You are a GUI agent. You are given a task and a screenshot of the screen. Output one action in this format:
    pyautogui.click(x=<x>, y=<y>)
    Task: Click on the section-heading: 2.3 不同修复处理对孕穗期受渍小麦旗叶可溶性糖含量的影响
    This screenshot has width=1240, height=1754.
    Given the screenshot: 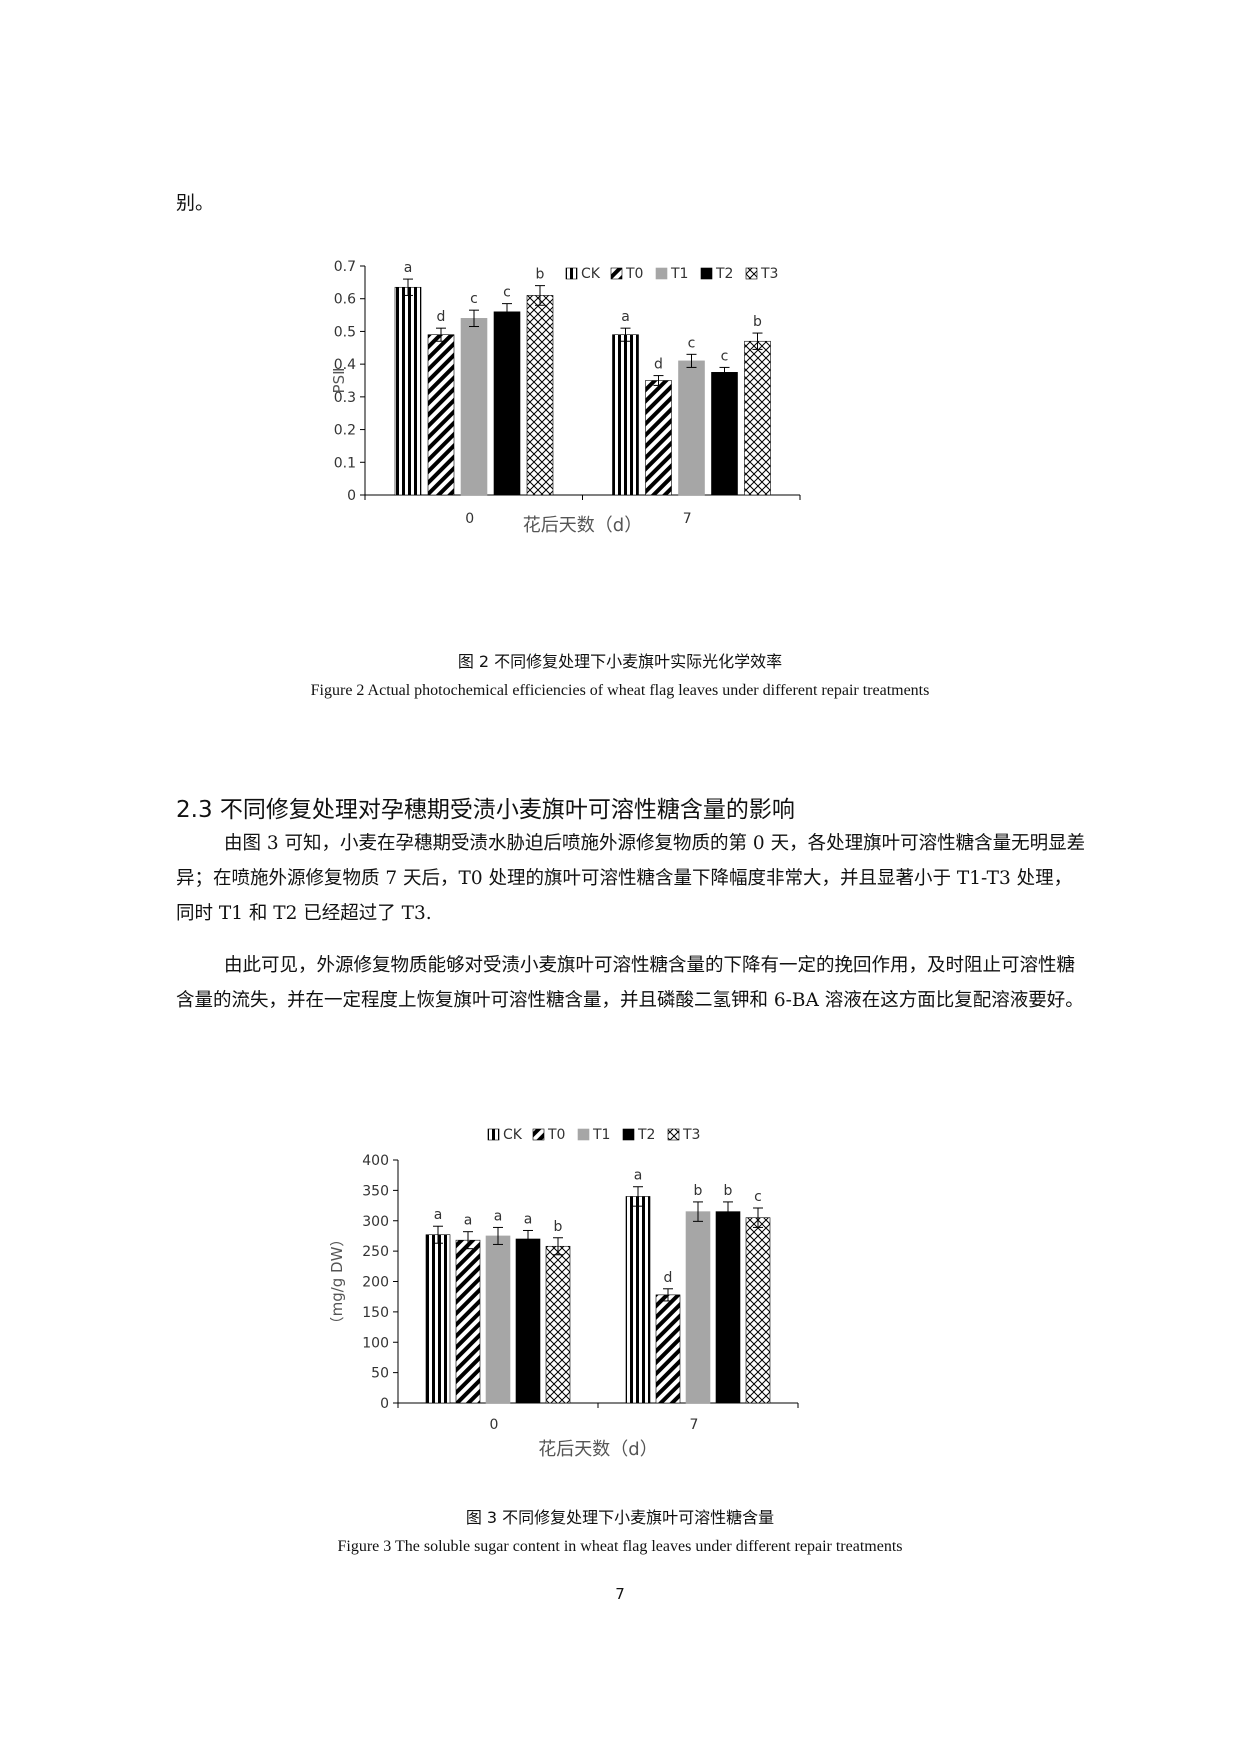 What is the action you would take?
    pyautogui.click(x=485, y=810)
    